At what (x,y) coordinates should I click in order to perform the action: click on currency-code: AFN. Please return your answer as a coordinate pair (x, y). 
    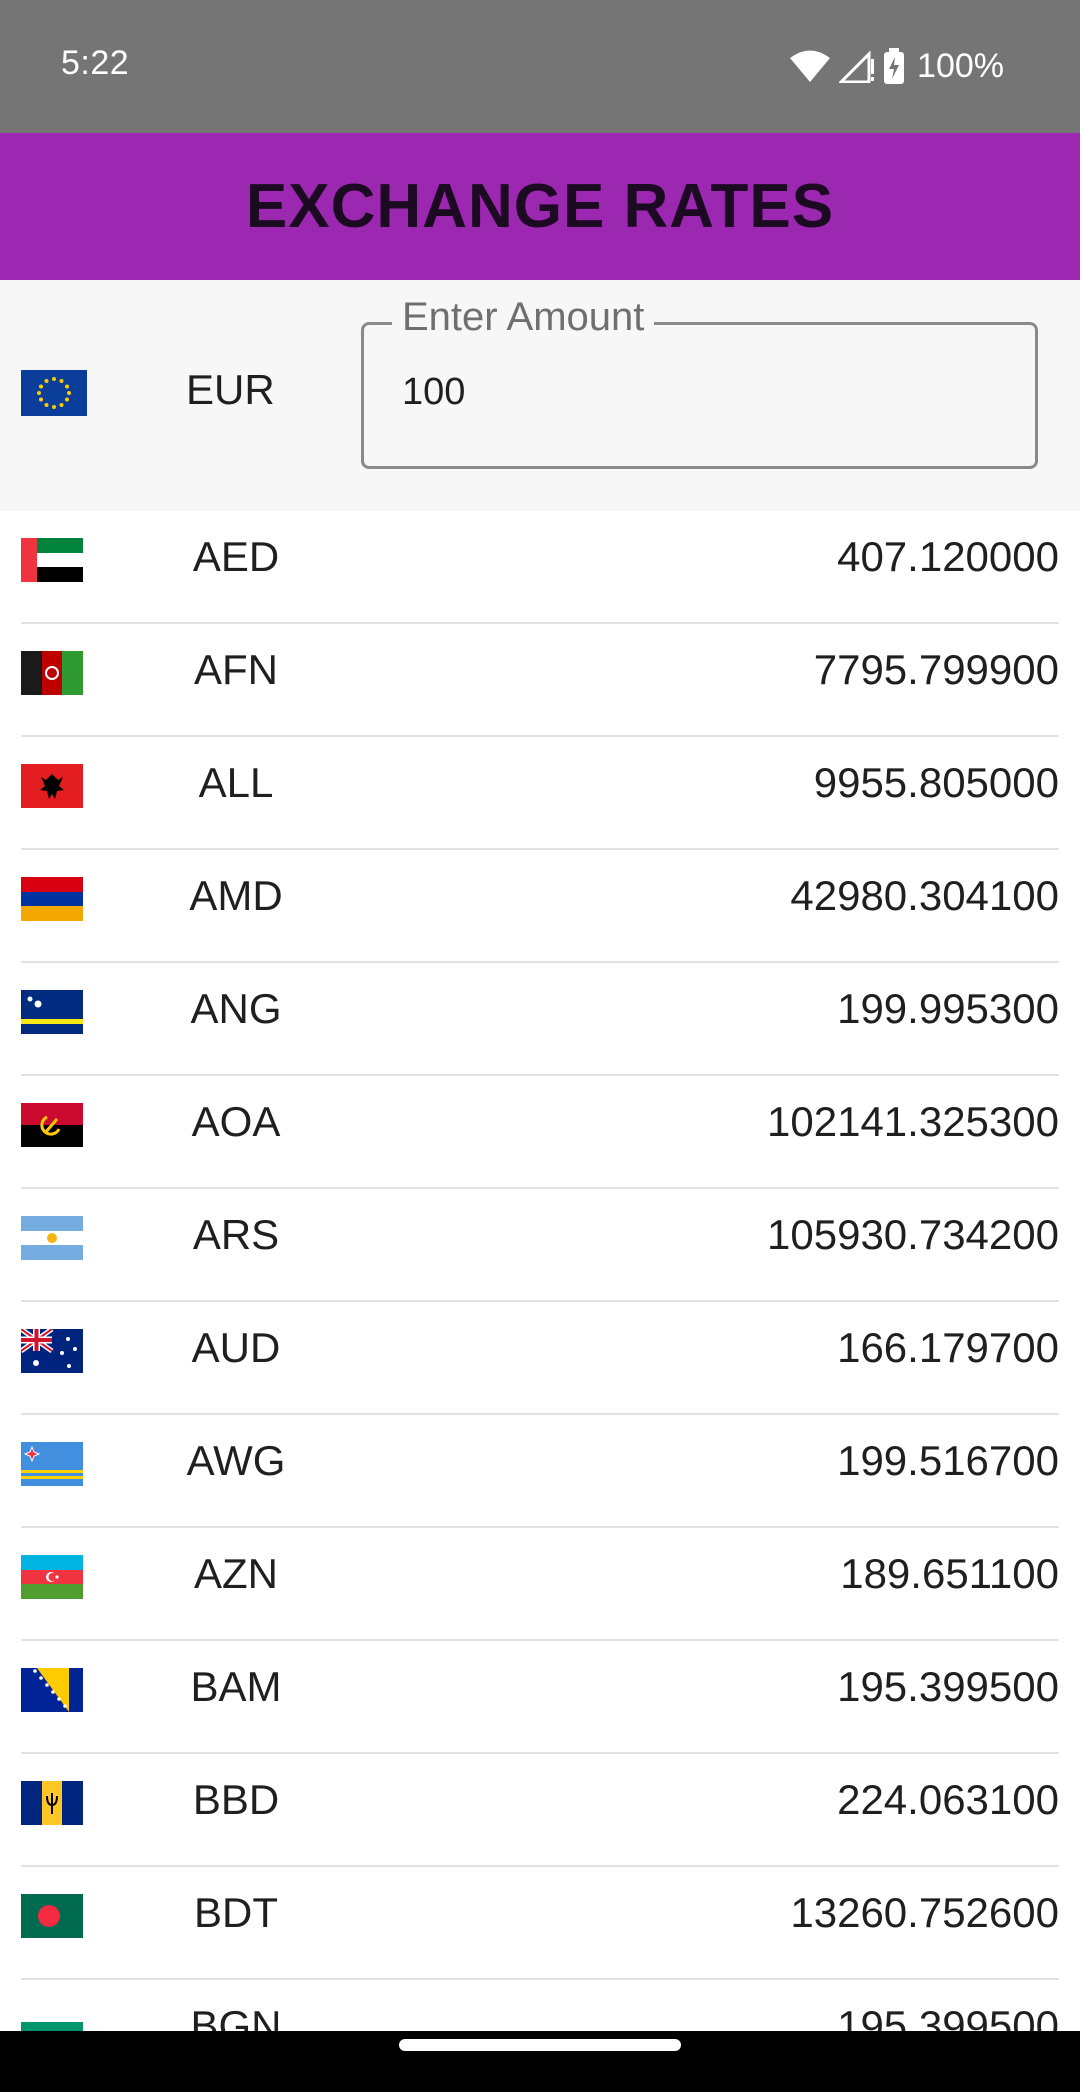
    Looking at the image, I should click on (236, 669).